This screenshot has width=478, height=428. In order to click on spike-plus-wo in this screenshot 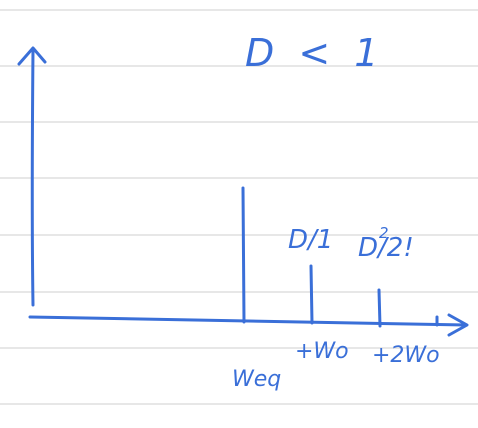, I will do `click(311, 294)`.